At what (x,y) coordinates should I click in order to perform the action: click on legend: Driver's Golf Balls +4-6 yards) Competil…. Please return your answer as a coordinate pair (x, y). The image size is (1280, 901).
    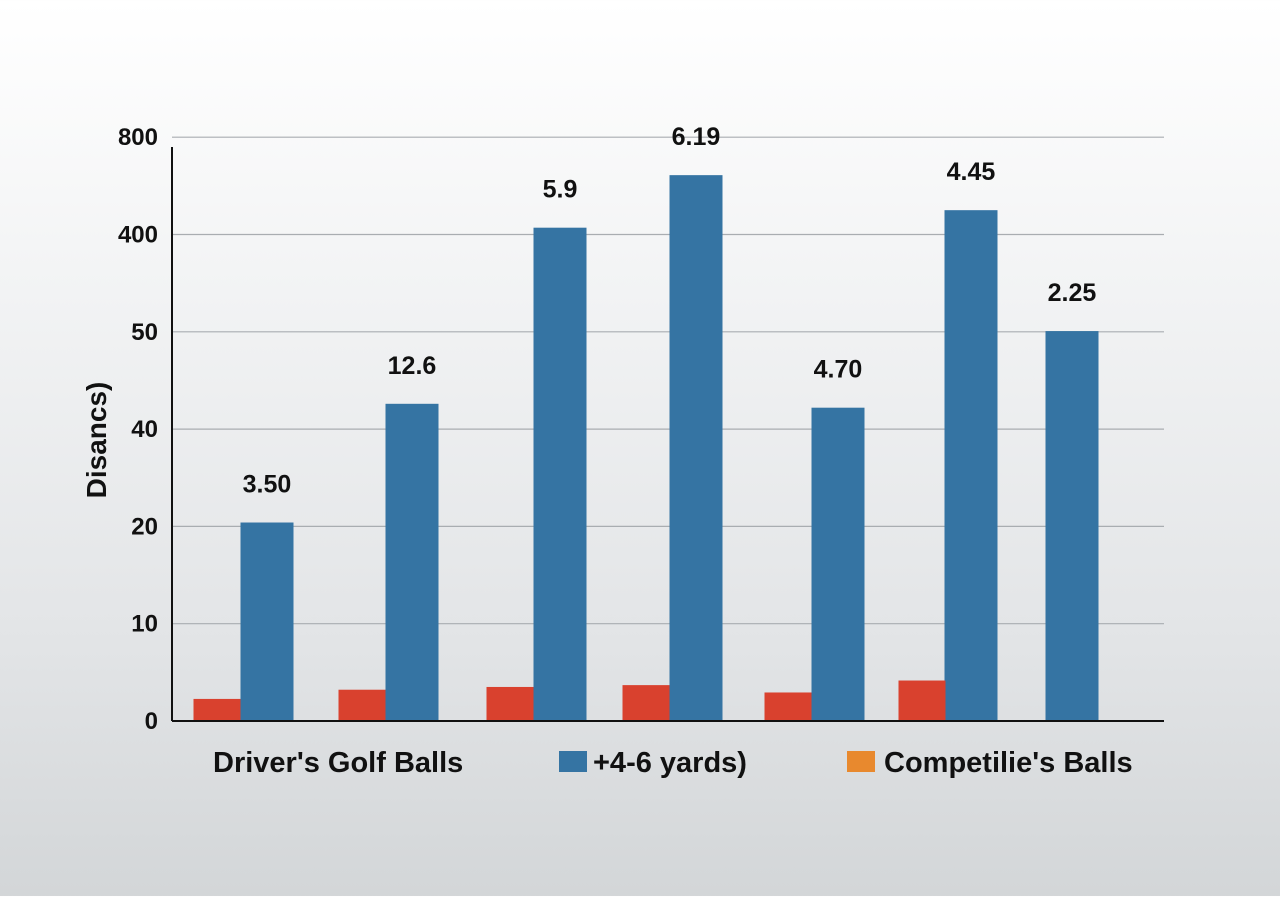
    Looking at the image, I should click on (673, 763).